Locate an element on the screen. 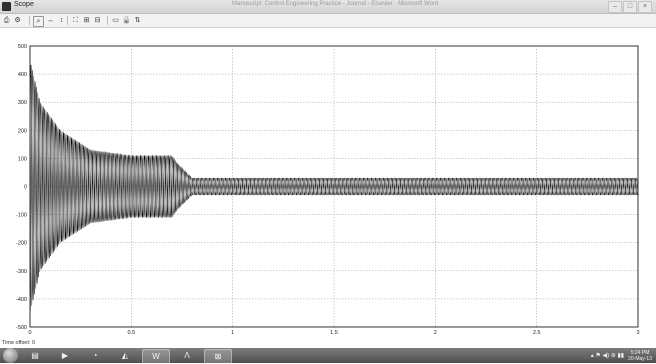 The height and width of the screenshot is (364, 656). matlab-icon: ◭ is located at coordinates (125, 355).